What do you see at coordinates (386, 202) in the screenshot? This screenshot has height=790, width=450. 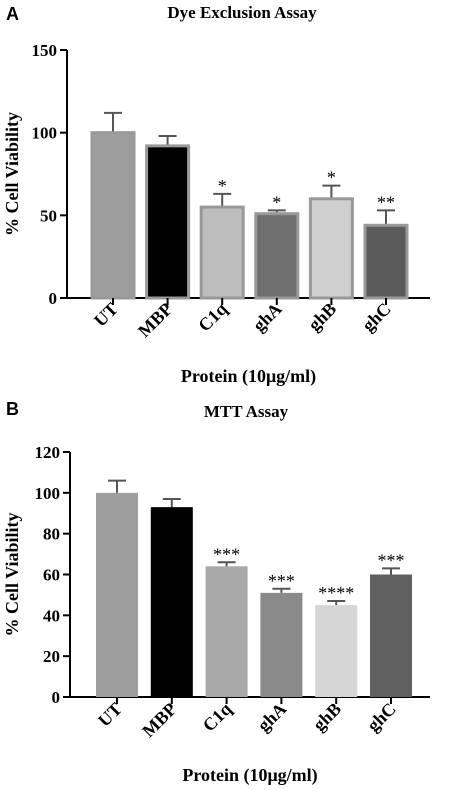 I see `chart-a-significance-label: **` at bounding box center [386, 202].